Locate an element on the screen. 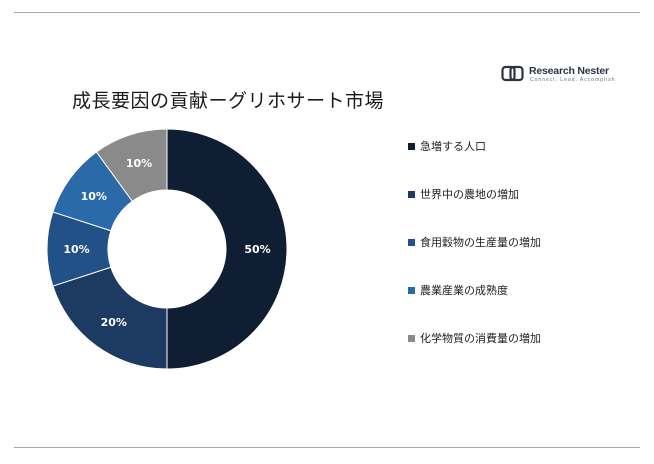  legend-label: 化学物質の消費量の増加 is located at coordinates (480, 338).